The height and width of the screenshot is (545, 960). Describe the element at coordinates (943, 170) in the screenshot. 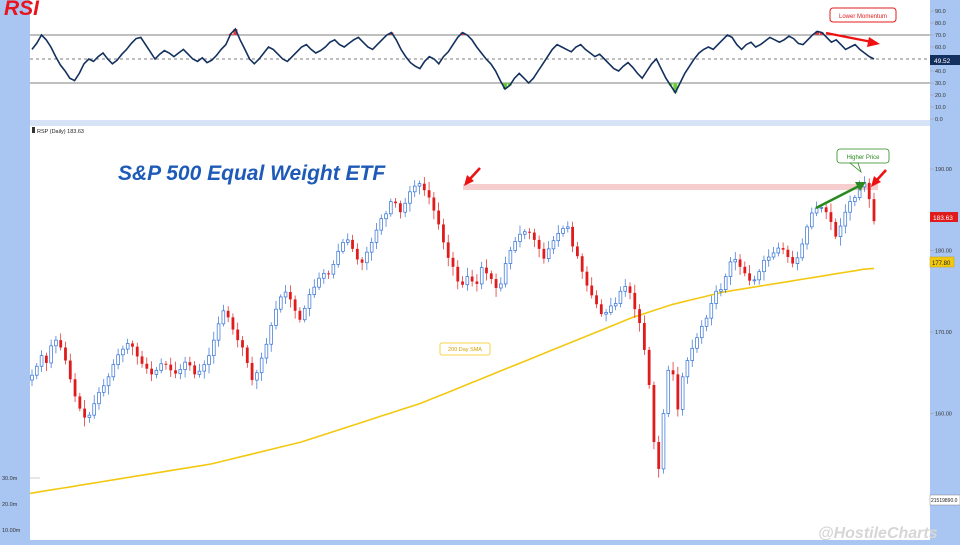

I see `price-tick-label-0: 190.00` at that location.